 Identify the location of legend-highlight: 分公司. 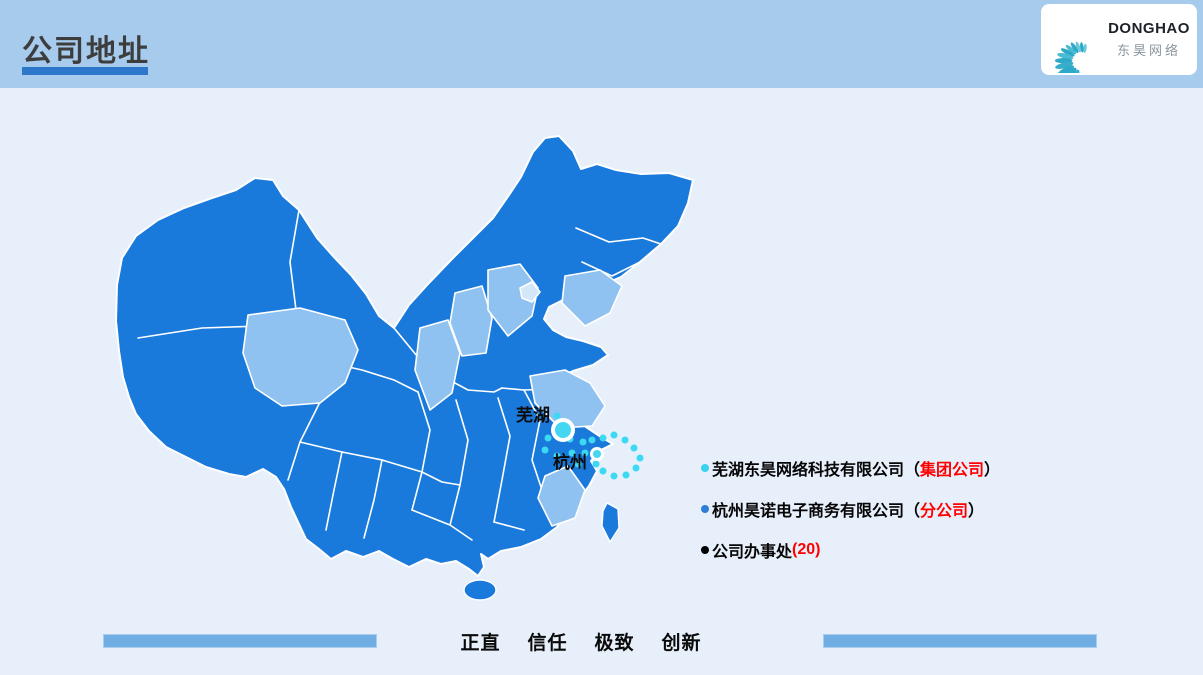
(944, 511).